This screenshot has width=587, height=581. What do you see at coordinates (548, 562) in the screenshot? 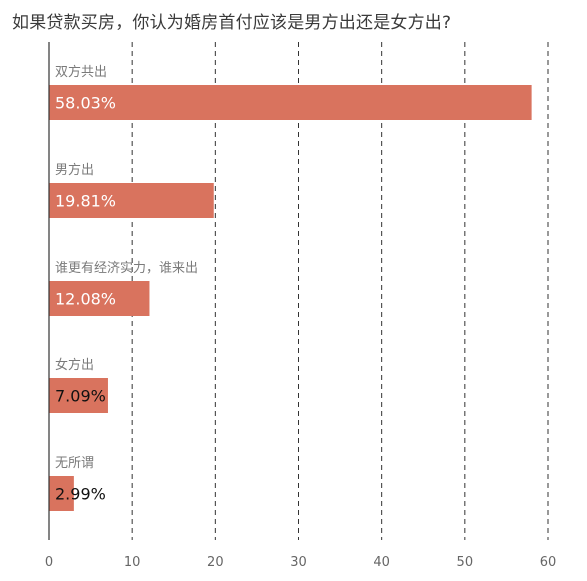
I see `x-tick-label-60: 60` at bounding box center [548, 562].